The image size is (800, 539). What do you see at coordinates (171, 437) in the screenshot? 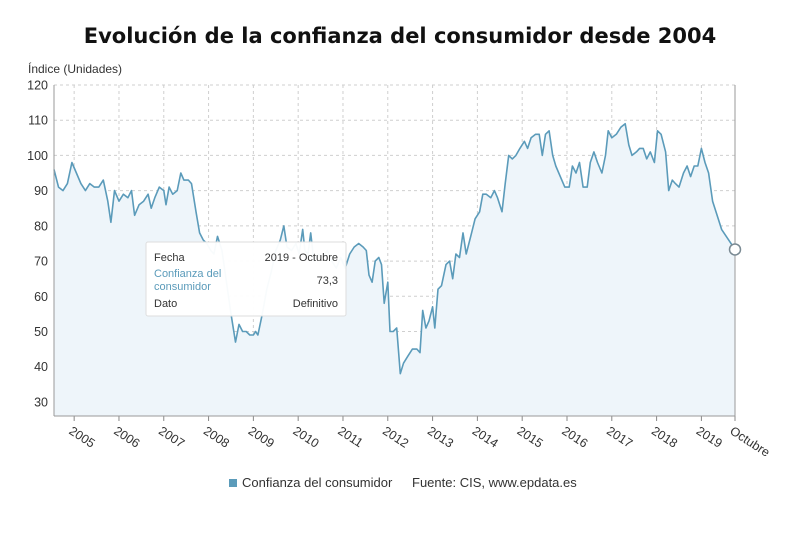
I see `x-tick-label: 2007` at bounding box center [171, 437].